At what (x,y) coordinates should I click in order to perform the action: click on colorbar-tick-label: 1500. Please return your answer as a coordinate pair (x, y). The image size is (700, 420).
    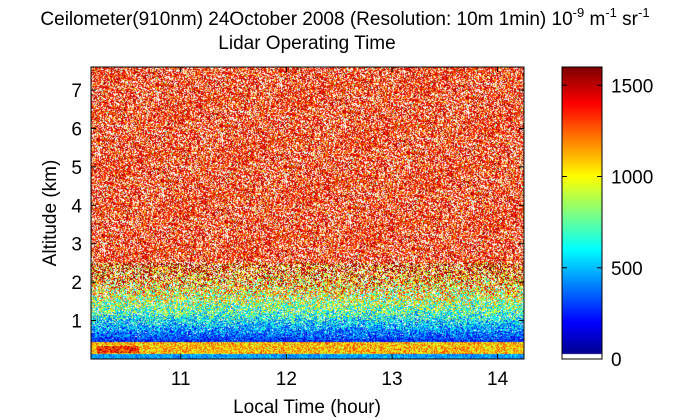
    Looking at the image, I should click on (632, 86).